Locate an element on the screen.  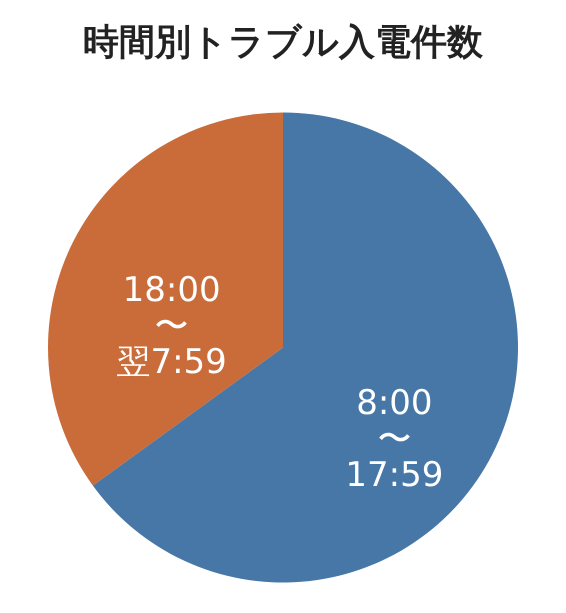
chart-title: 時間別トラブル入電件数 is located at coordinates (283, 42).